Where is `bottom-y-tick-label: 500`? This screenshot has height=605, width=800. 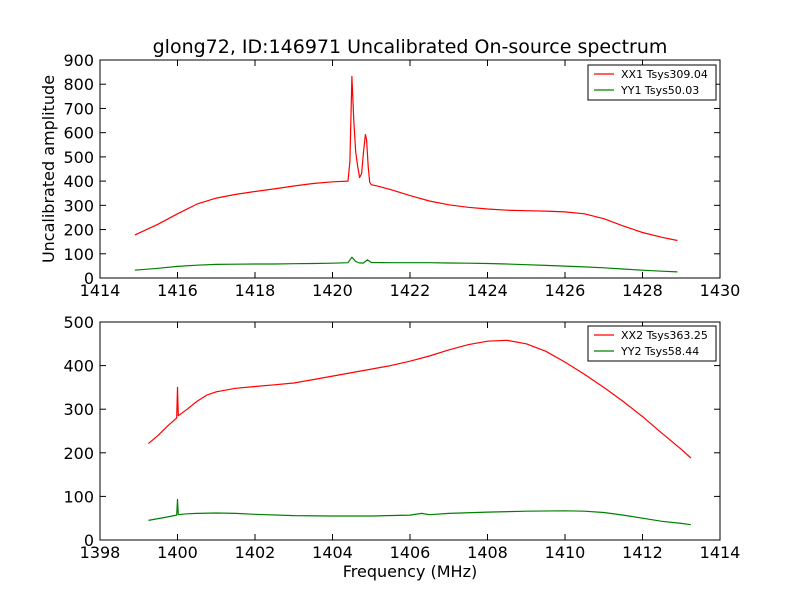 bottom-y-tick-label: 500 is located at coordinates (78, 322).